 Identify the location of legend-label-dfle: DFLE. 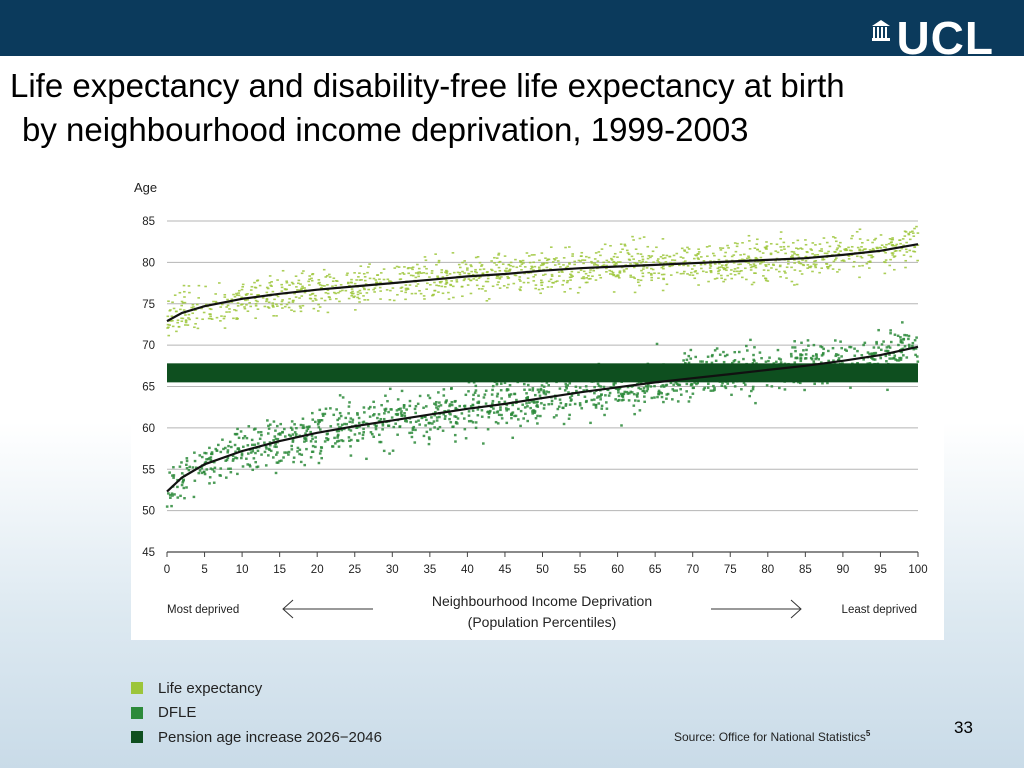
(177, 713).